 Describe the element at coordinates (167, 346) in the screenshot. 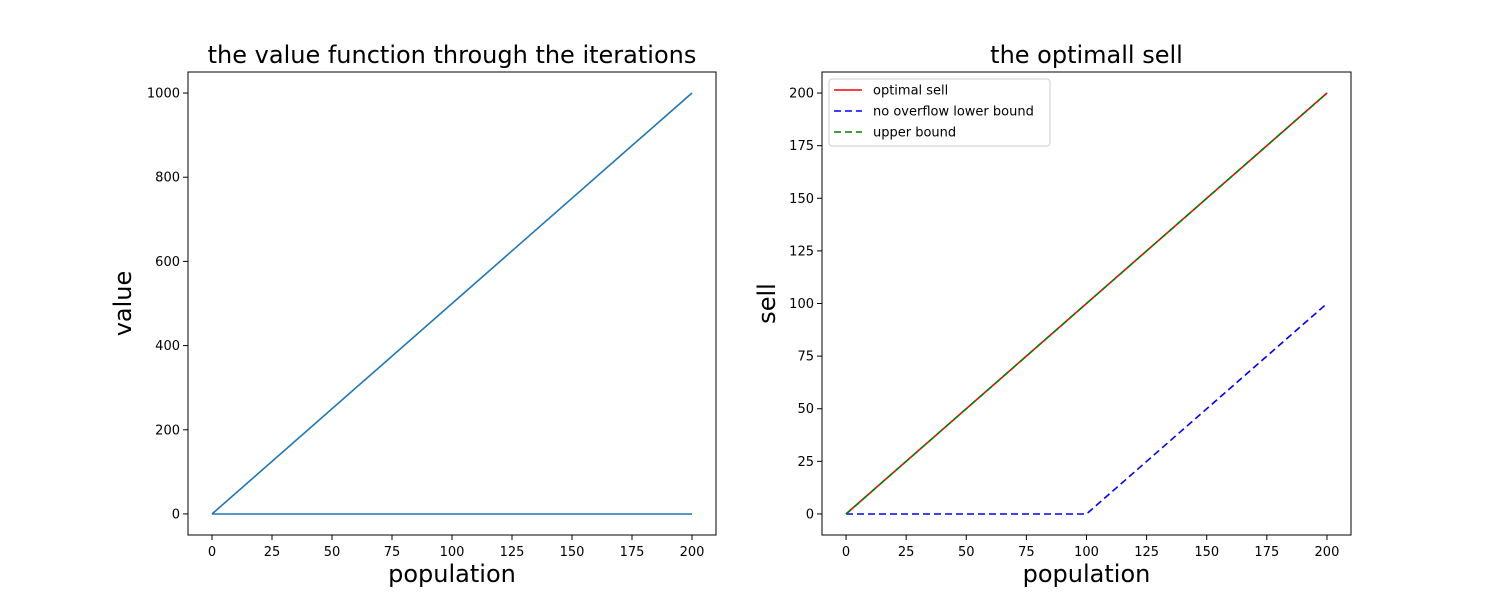

I see `y-tick-label: 400` at that location.